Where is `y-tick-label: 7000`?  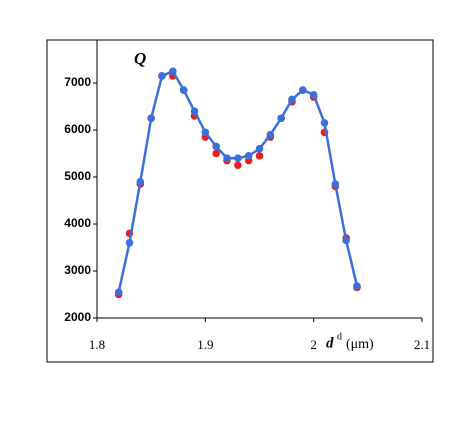
y-tick-label: 7000 is located at coordinates (77, 82).